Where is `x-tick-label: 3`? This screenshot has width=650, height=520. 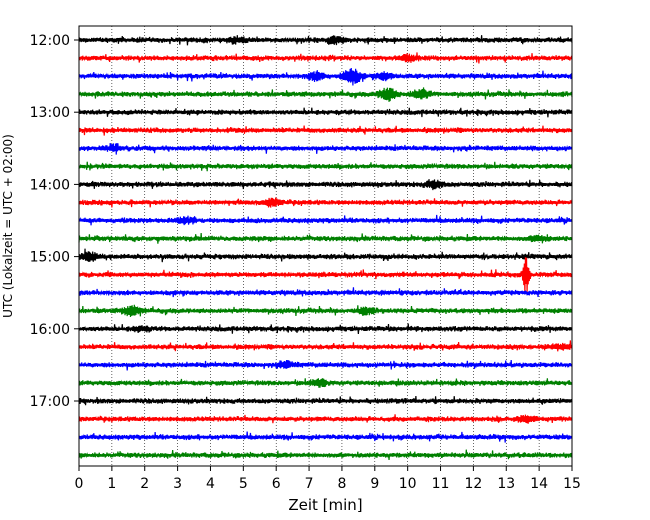 x-tick-label: 3 is located at coordinates (177, 484).